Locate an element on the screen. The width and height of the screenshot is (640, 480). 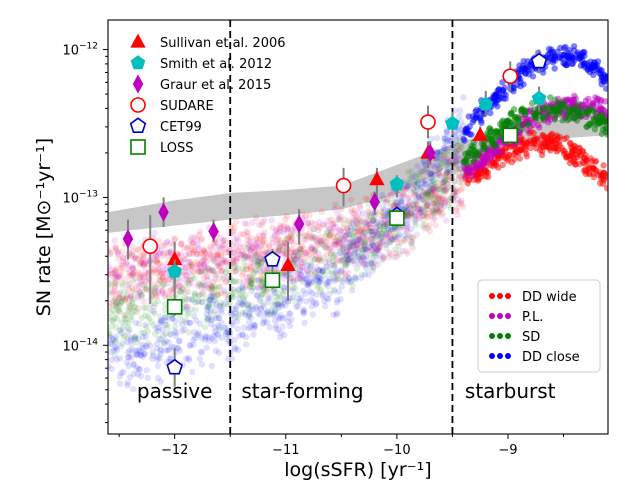
legend-label-dd-close: DD close is located at coordinates (551, 357).